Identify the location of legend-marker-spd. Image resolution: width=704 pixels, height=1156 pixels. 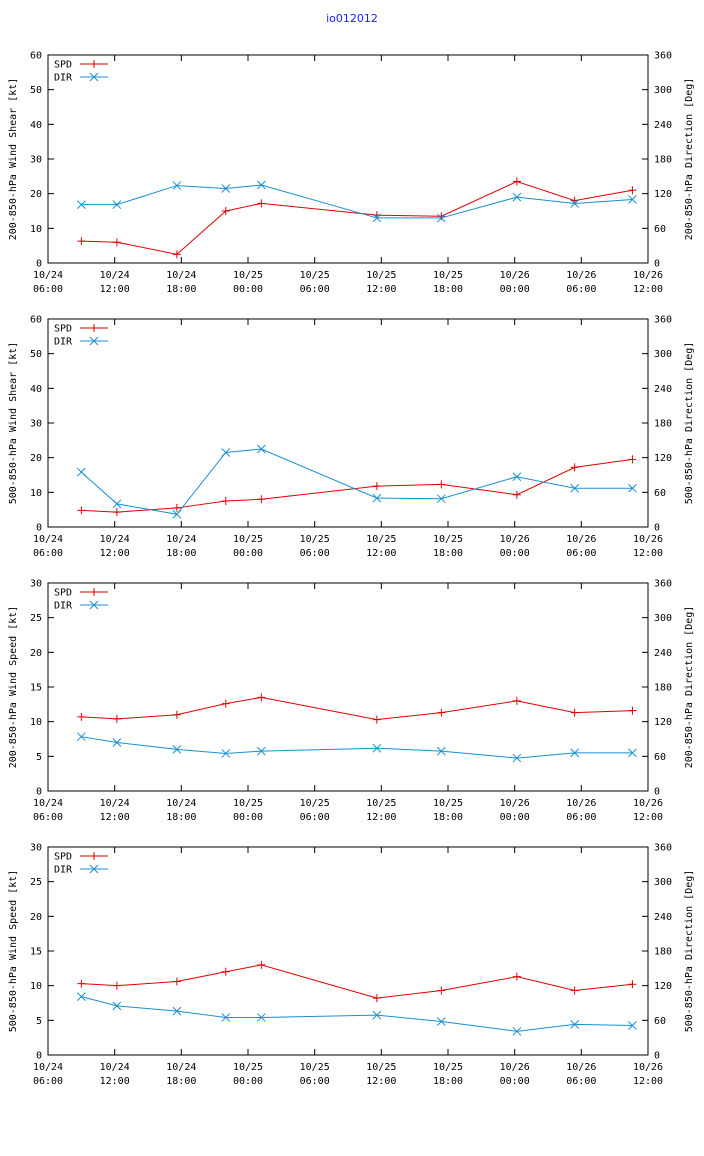
(94, 856).